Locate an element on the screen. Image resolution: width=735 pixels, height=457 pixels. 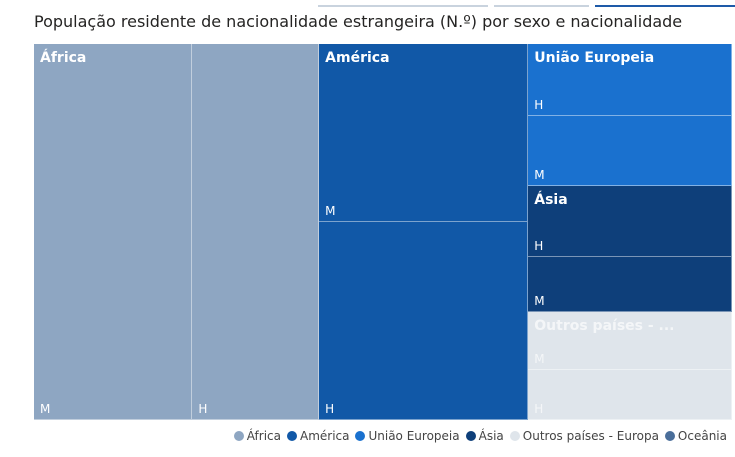
tile-asia-m: M is located at coordinates (630, 285).